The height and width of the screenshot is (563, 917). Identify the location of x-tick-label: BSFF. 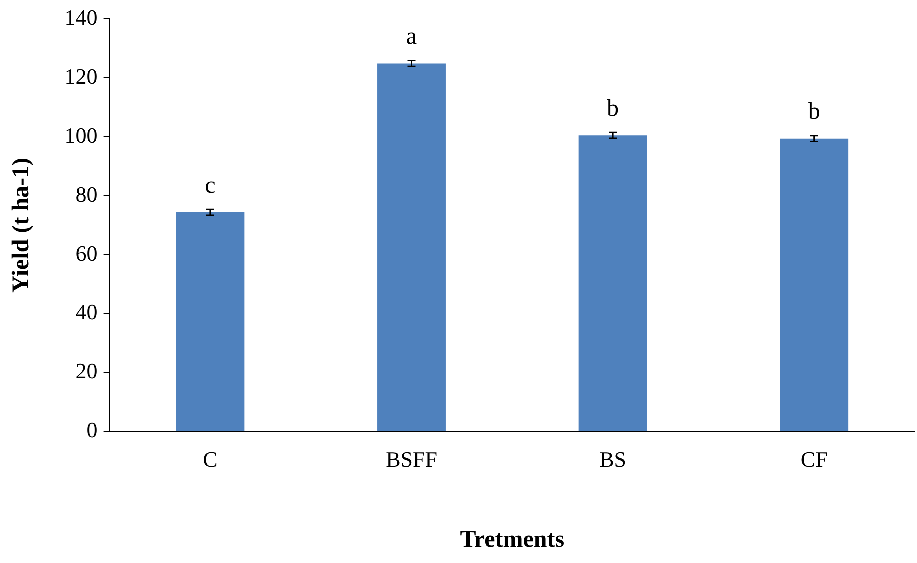
(412, 459).